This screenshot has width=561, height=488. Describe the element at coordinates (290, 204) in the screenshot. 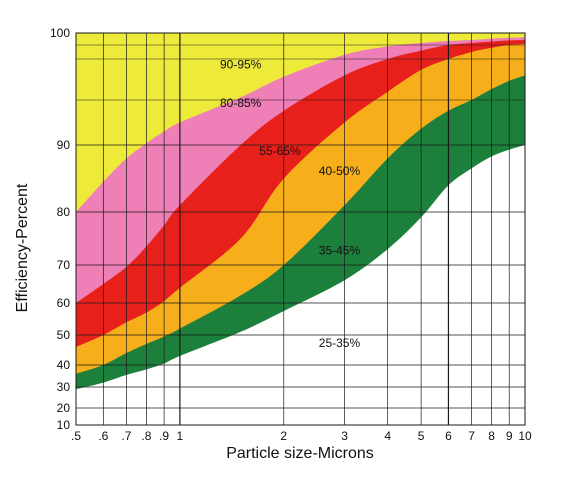

I see `band-labels: 90-95% 80-85% 55-65% 40-50% 35-45% 25-35%` at that location.